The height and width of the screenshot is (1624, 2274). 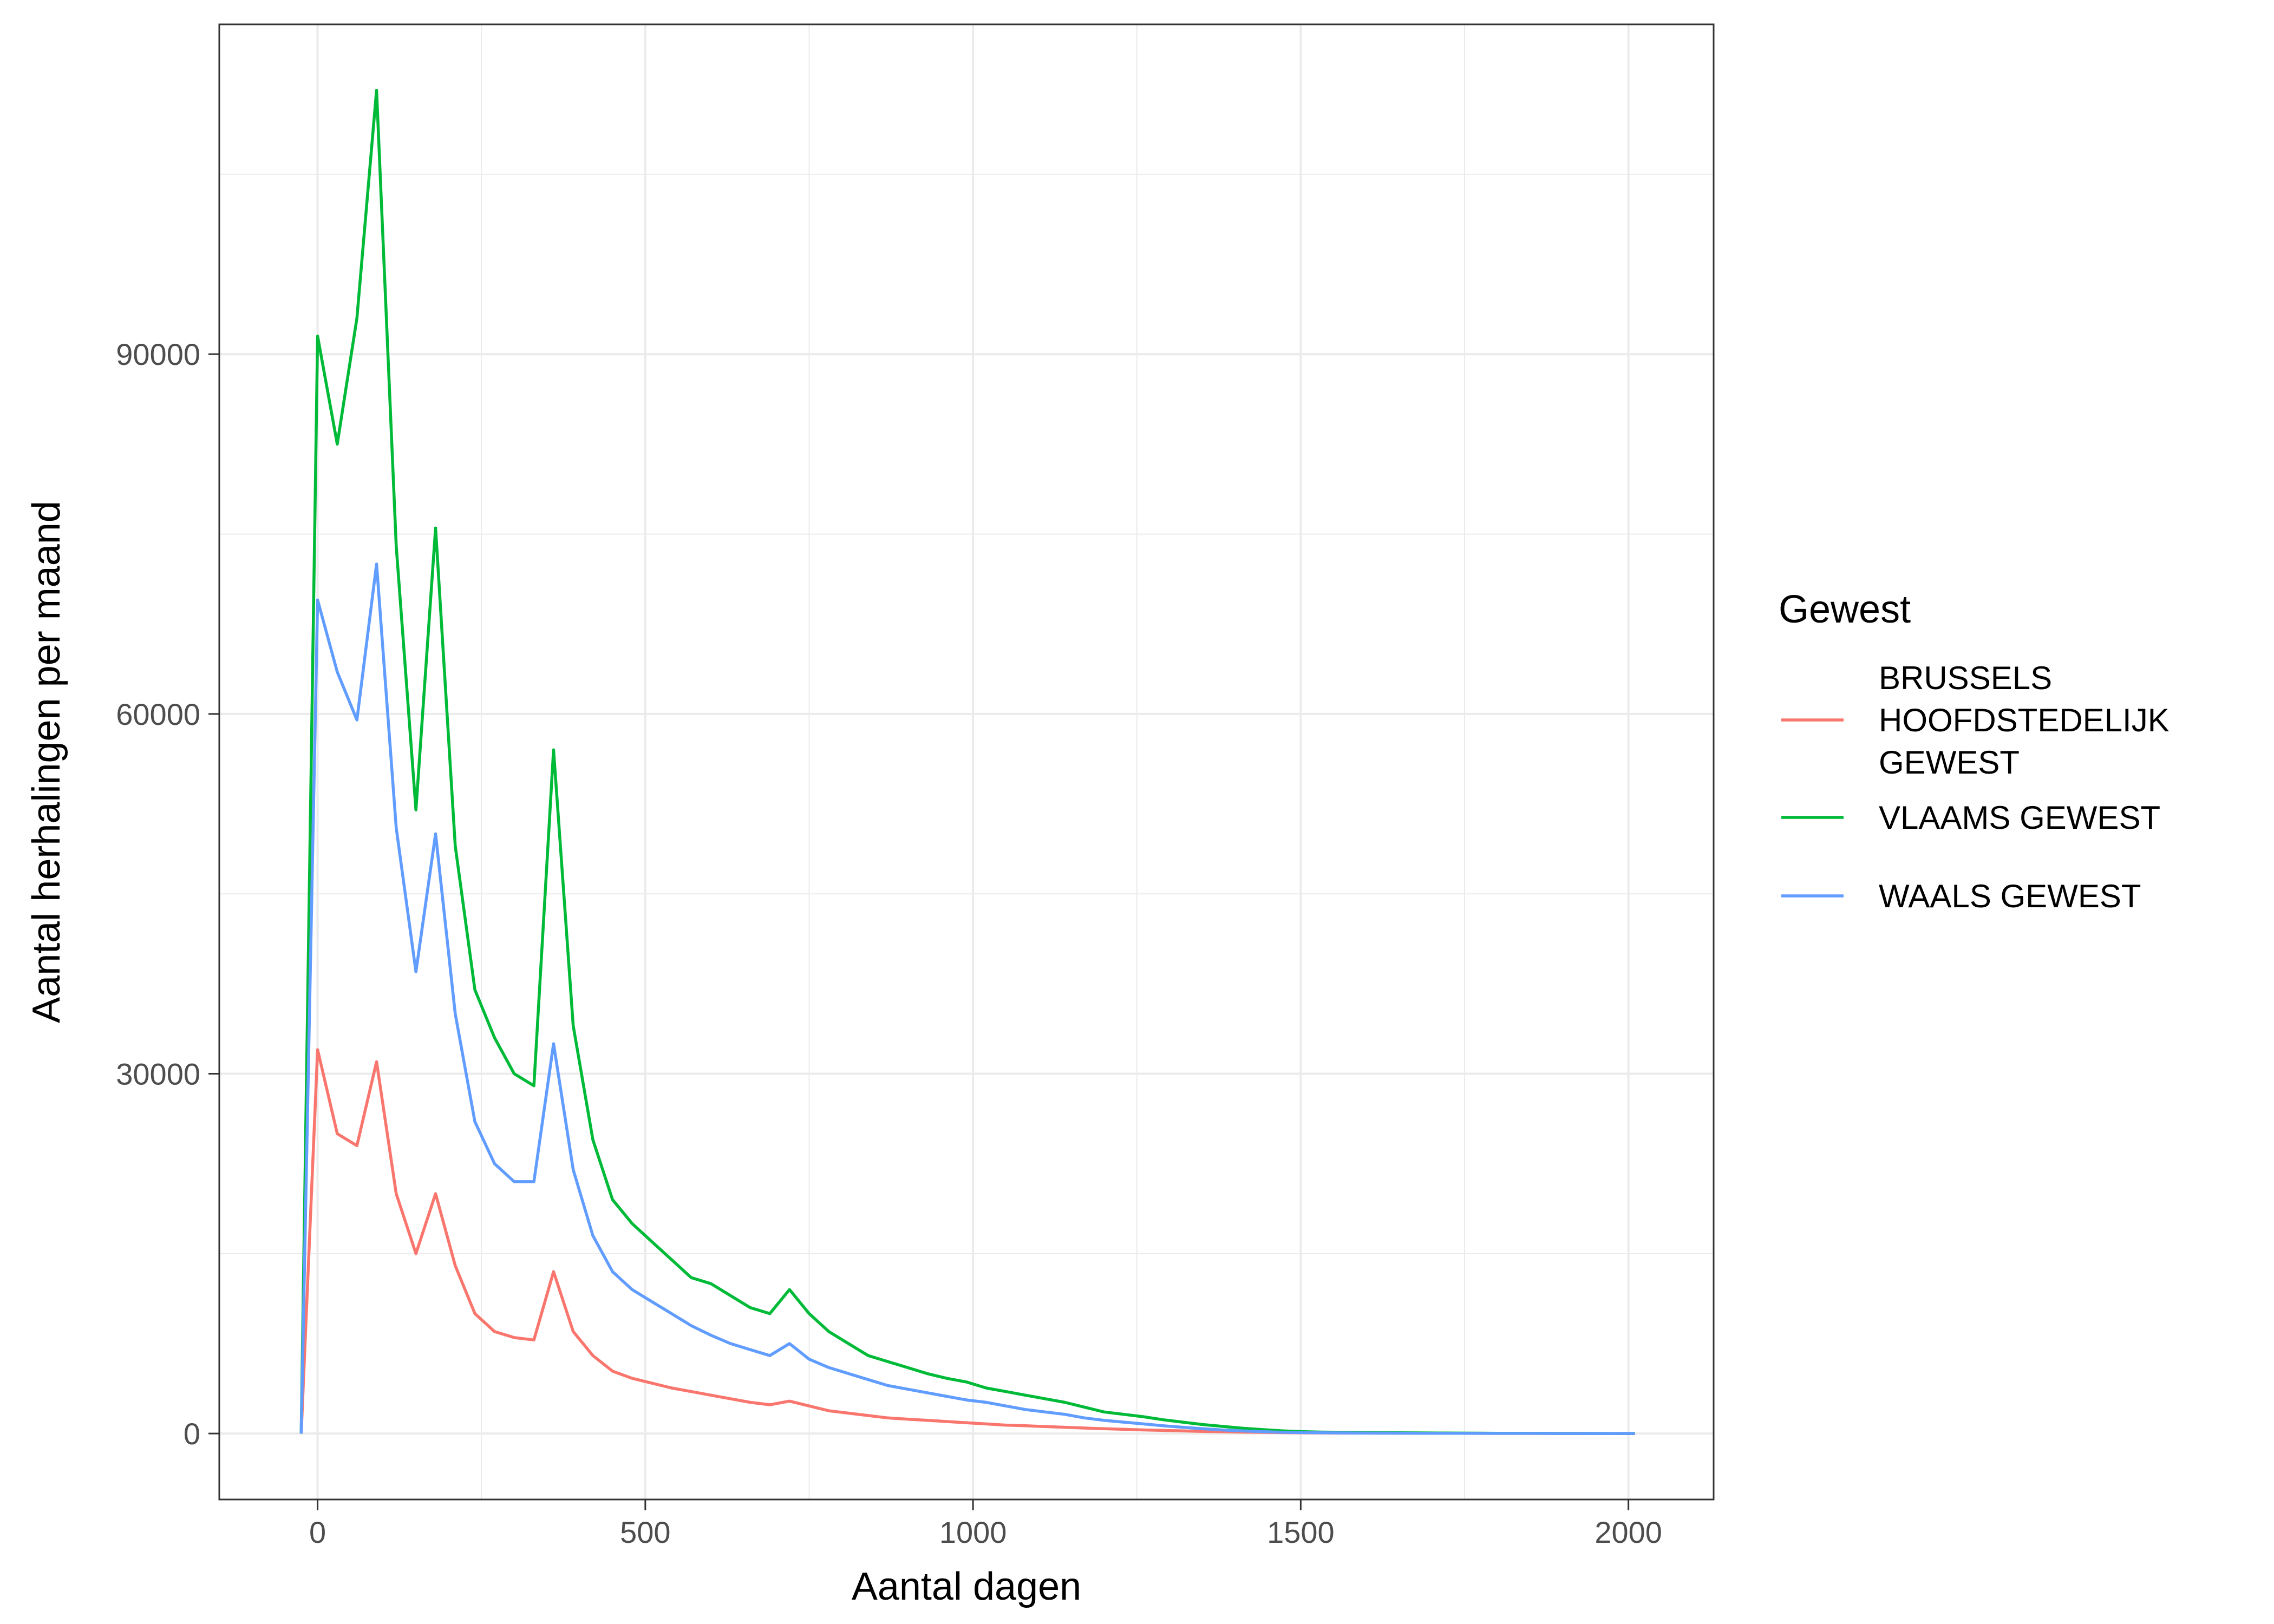 I want to click on x-tick-label: 500, so click(x=645, y=1532).